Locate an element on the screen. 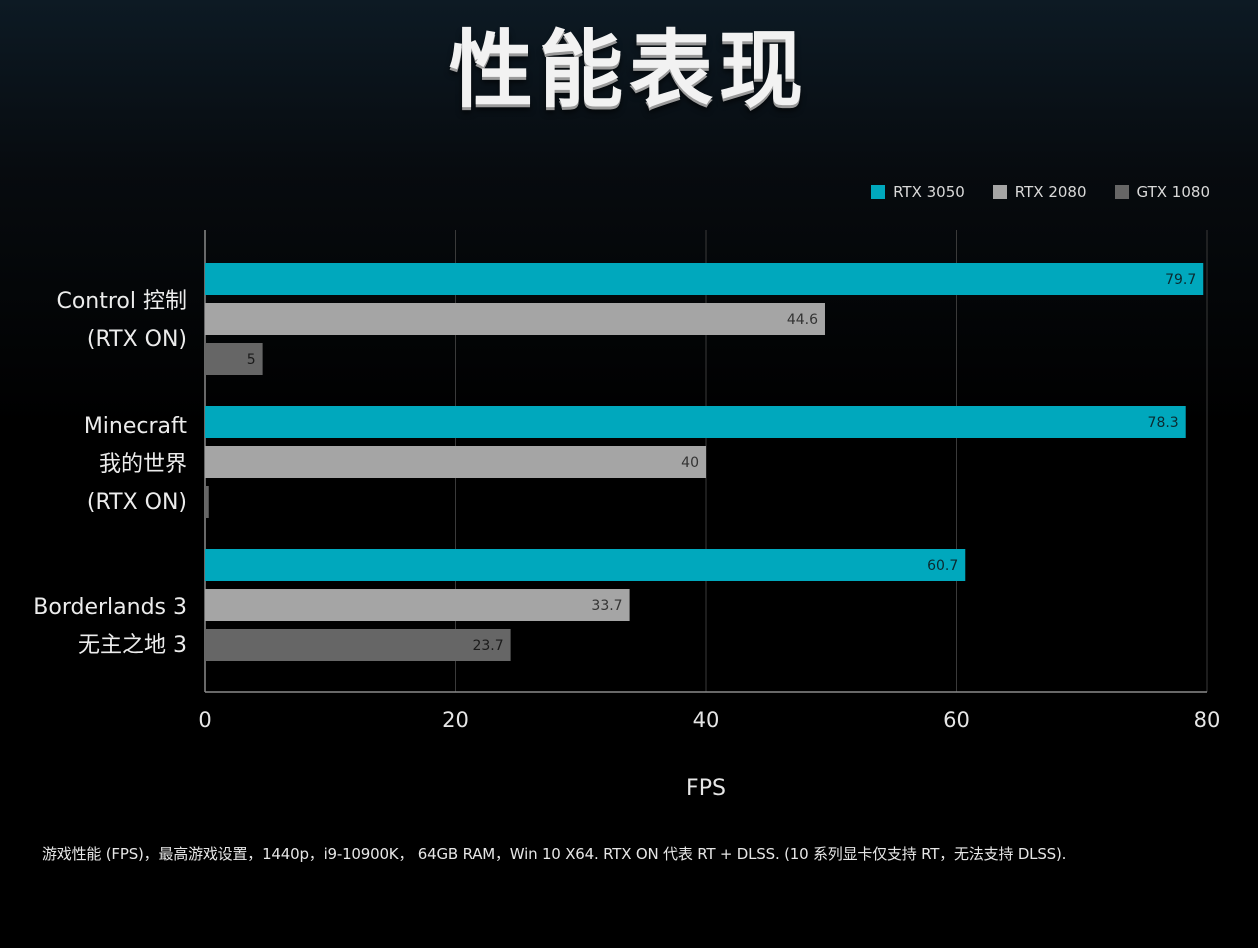 The width and height of the screenshot is (1258, 948). y-category-label: Minecraft is located at coordinates (136, 426).